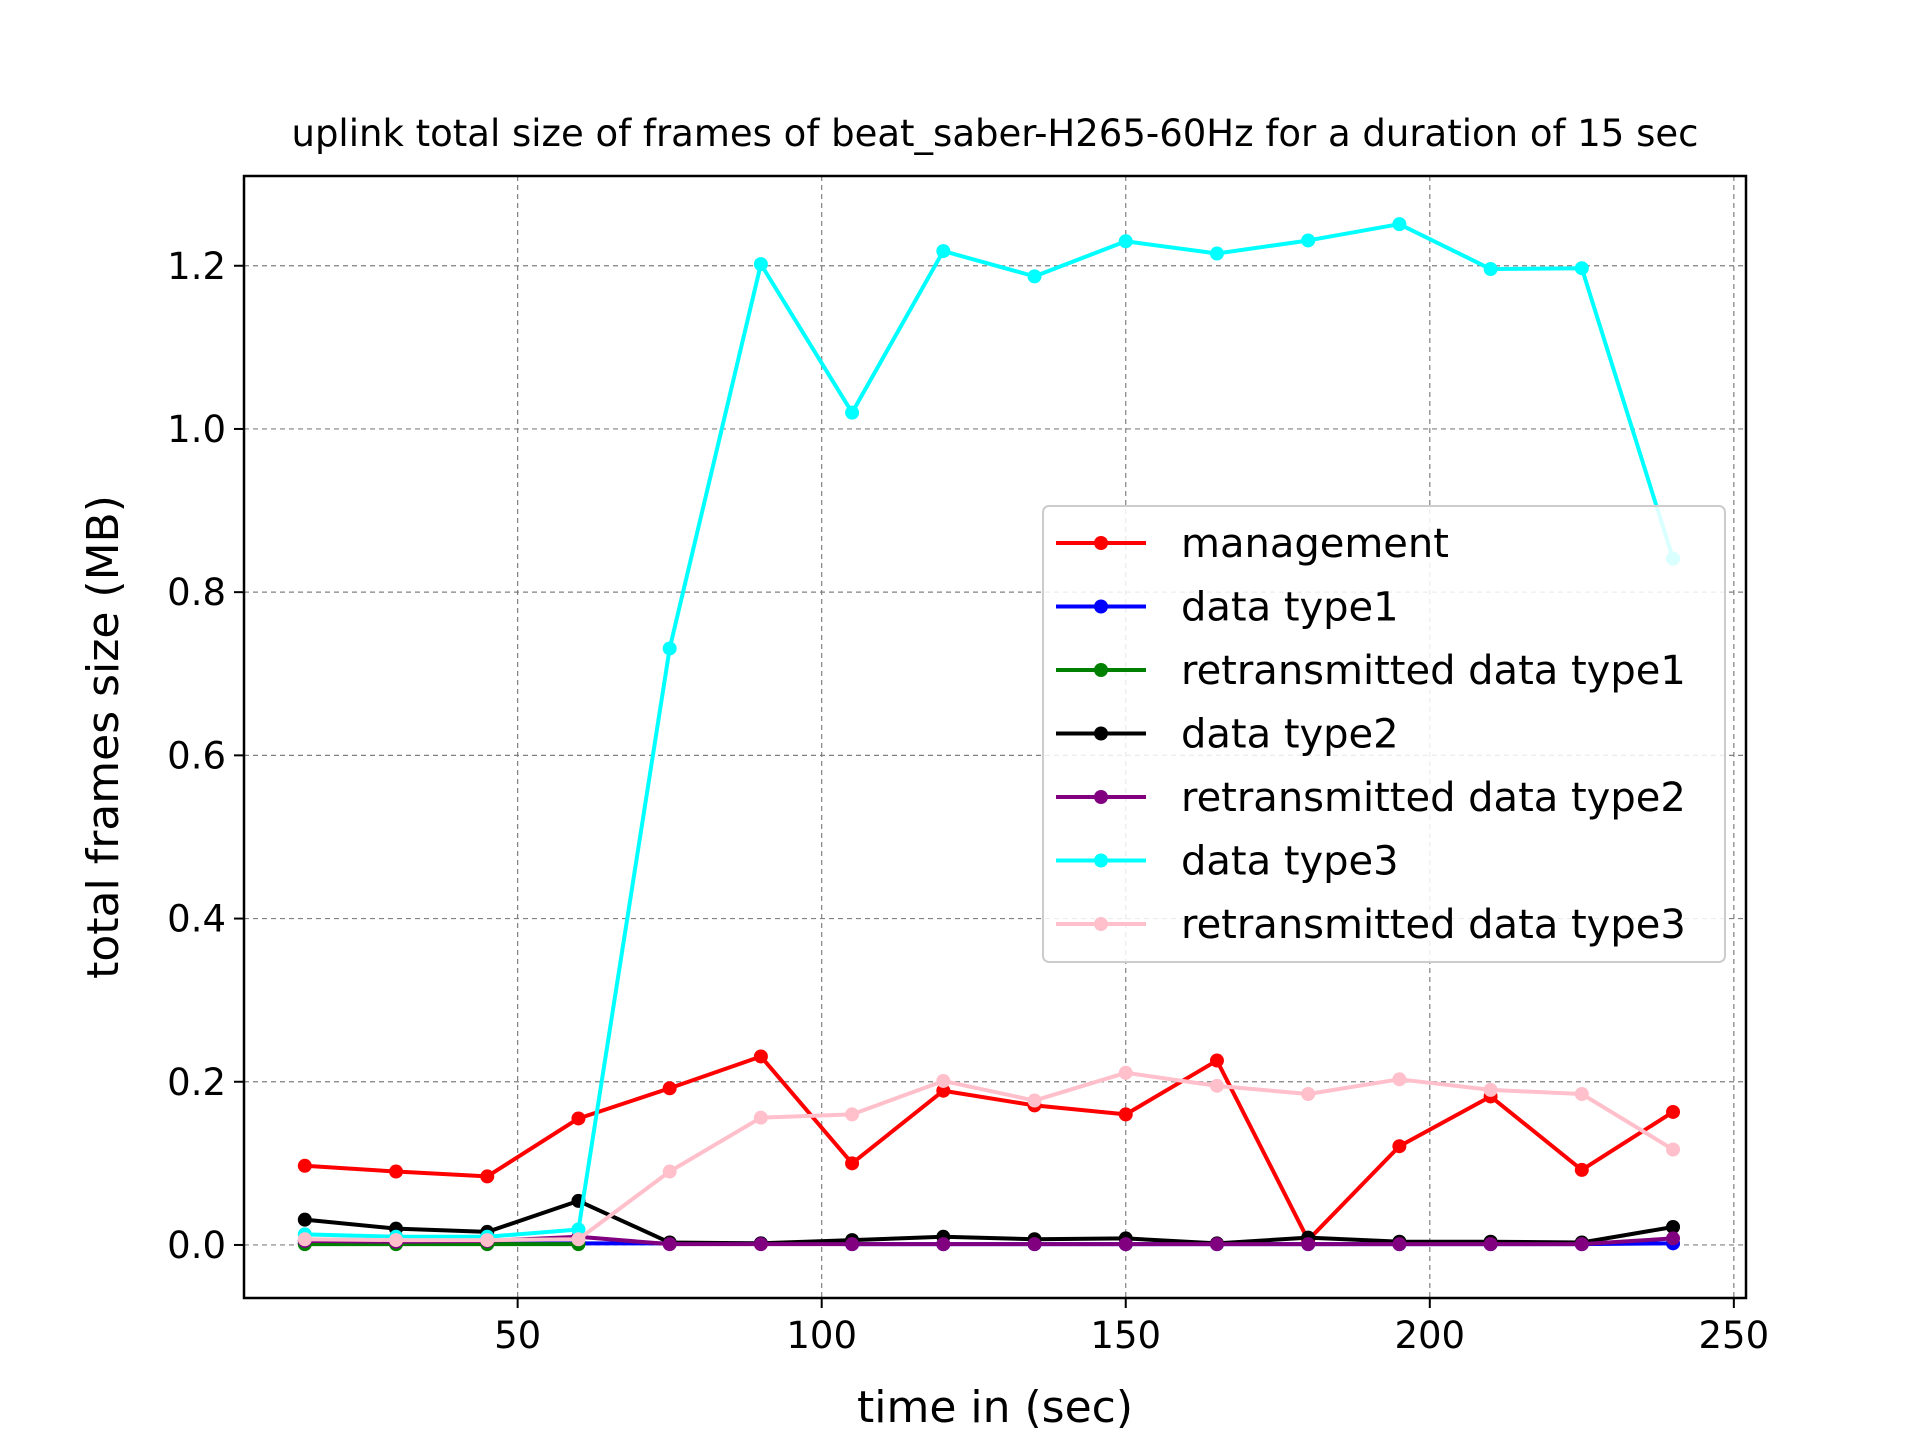 This screenshot has width=1920, height=1440. I want to click on y-axis-title: total frames size (MB), so click(103, 737).